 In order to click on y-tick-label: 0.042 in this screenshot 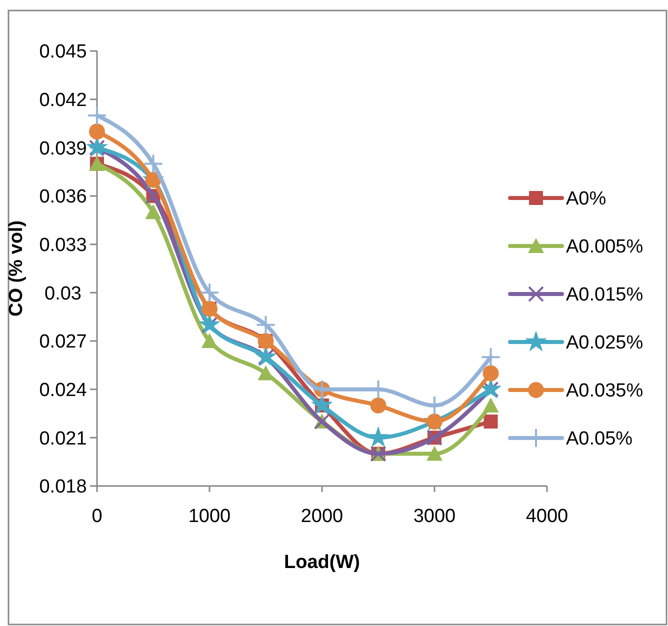, I will do `click(63, 100)`.